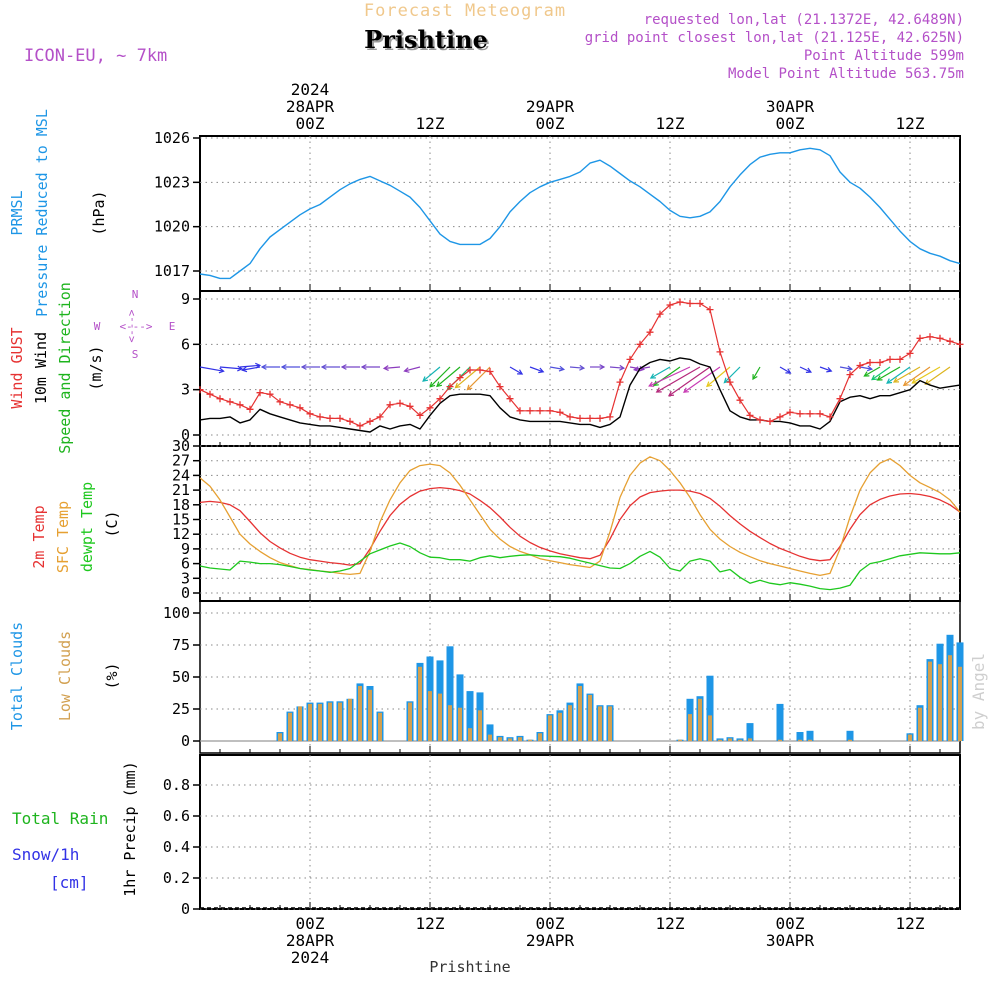  I want to click on total-clouds-label: Total Clouds, so click(17, 676).